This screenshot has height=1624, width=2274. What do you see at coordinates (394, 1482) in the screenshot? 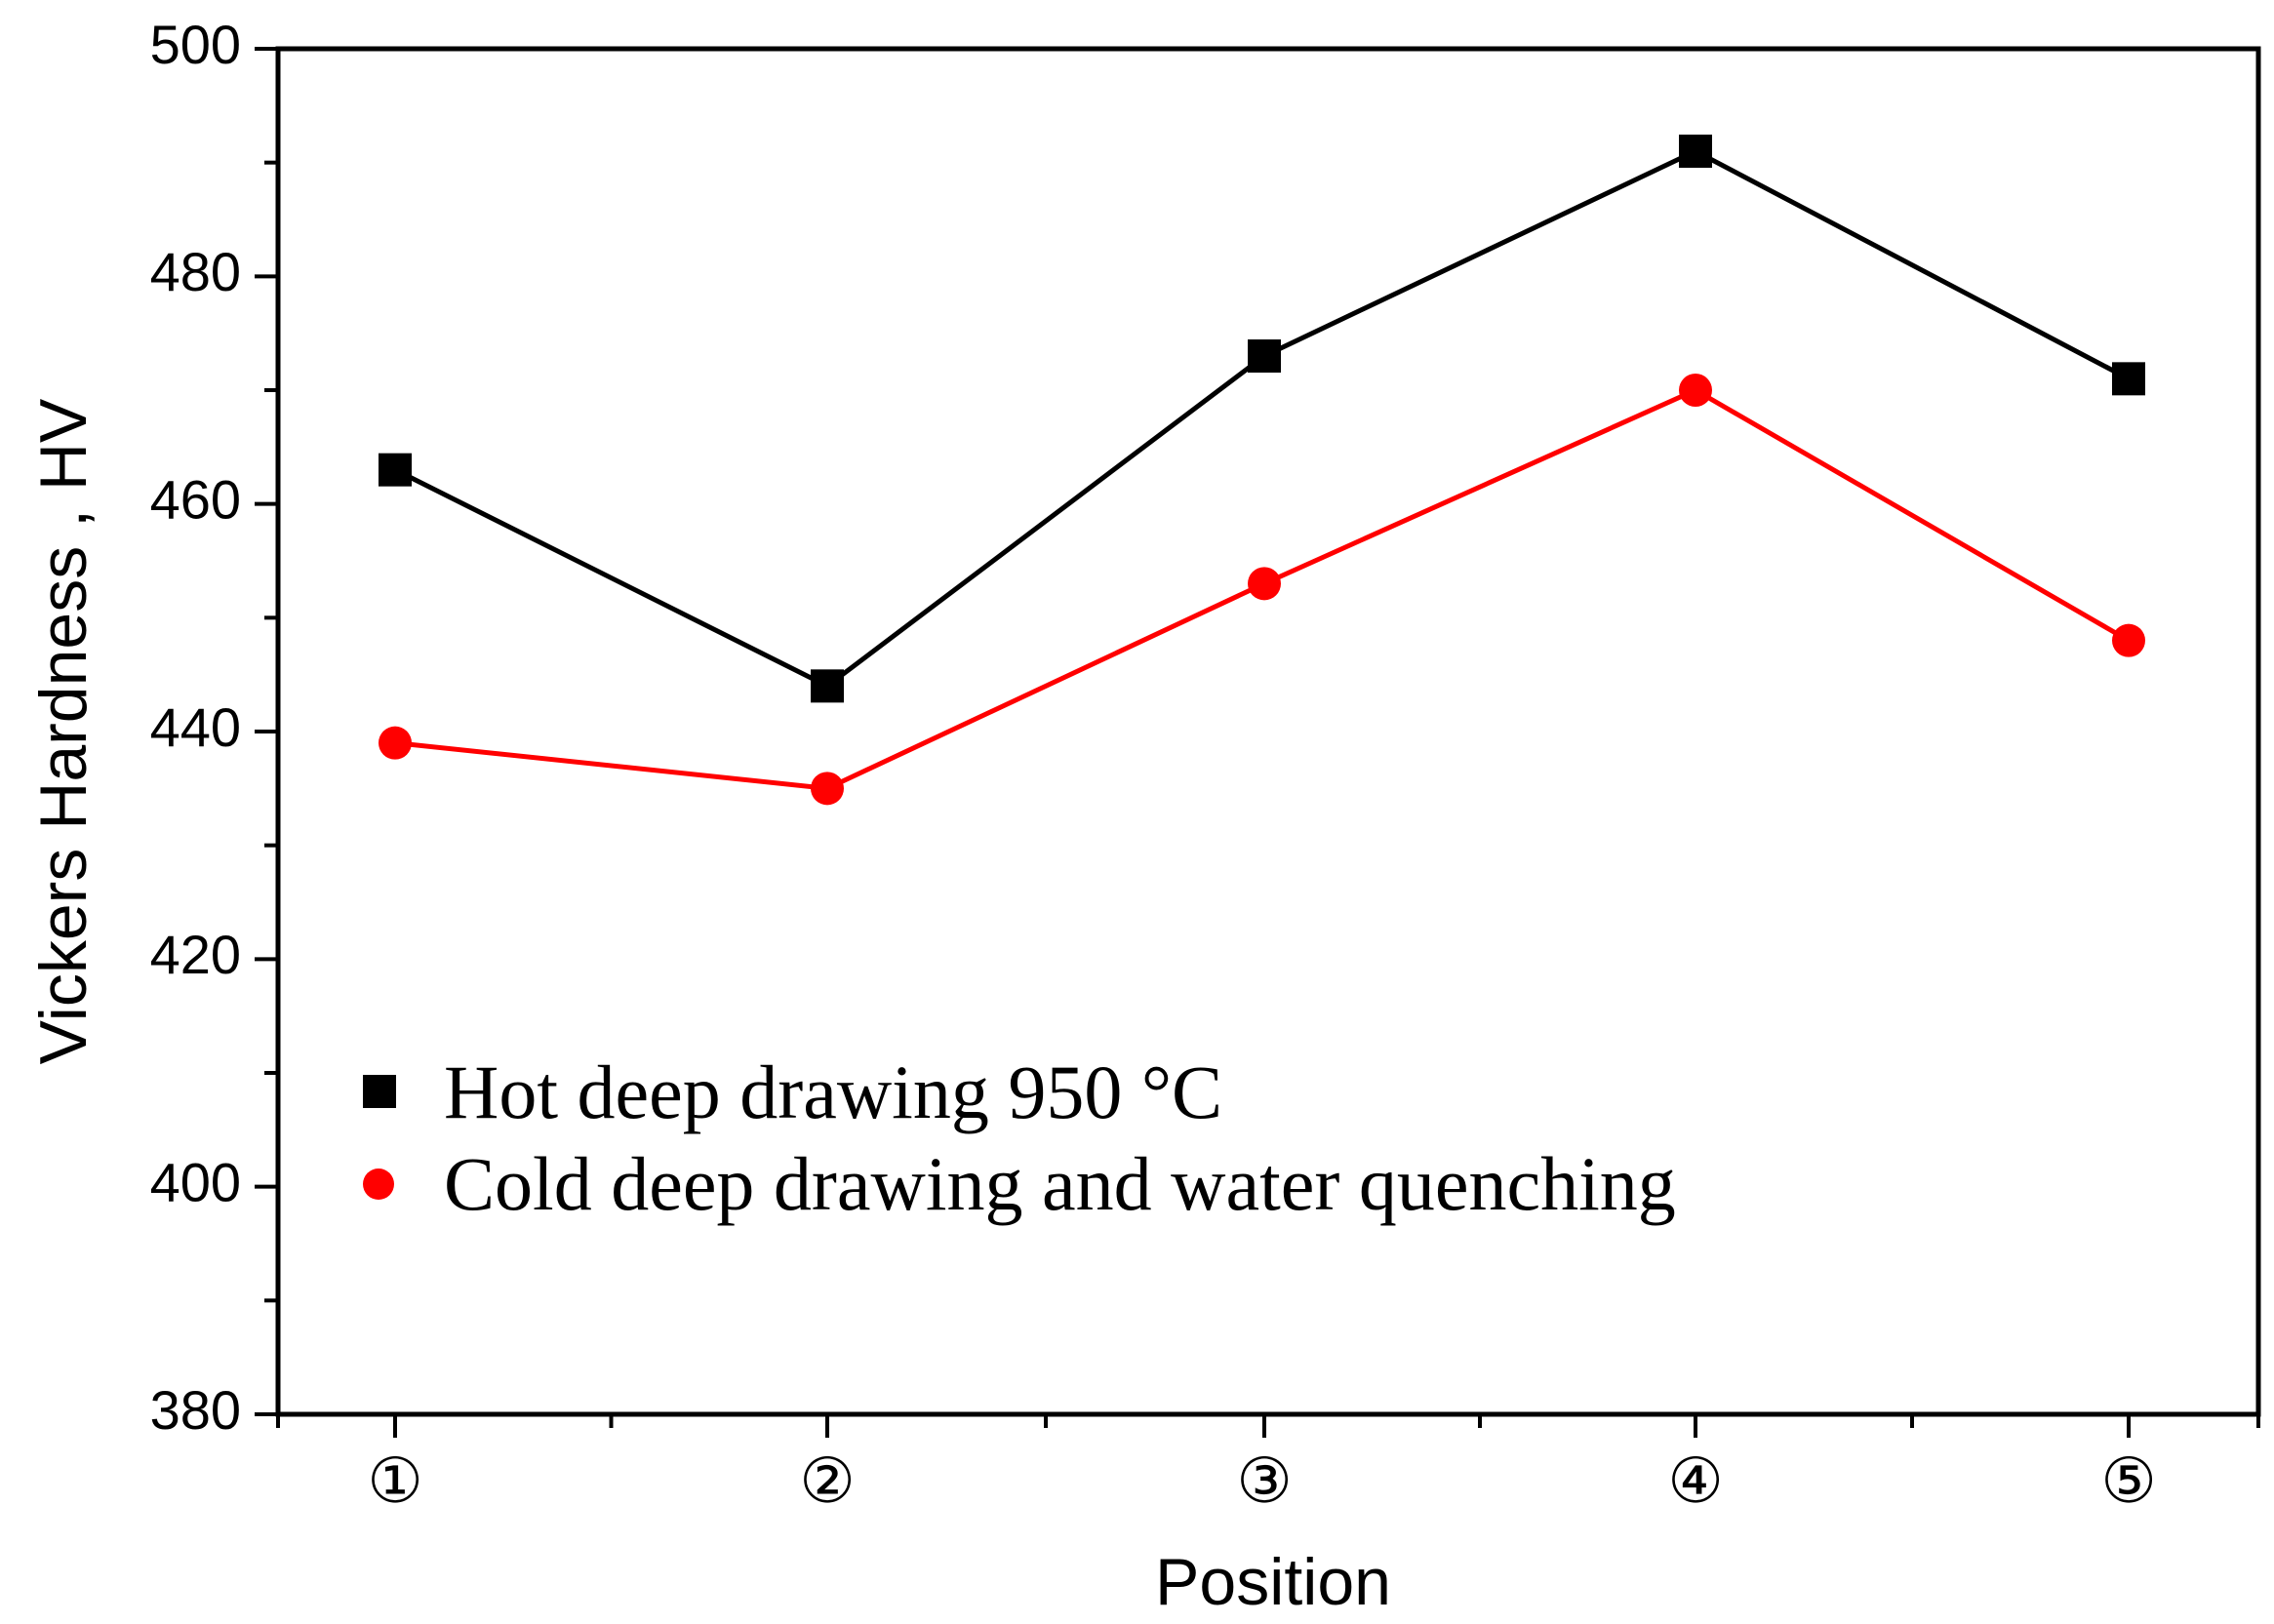
I see `x-tick-label: ①` at bounding box center [394, 1482].